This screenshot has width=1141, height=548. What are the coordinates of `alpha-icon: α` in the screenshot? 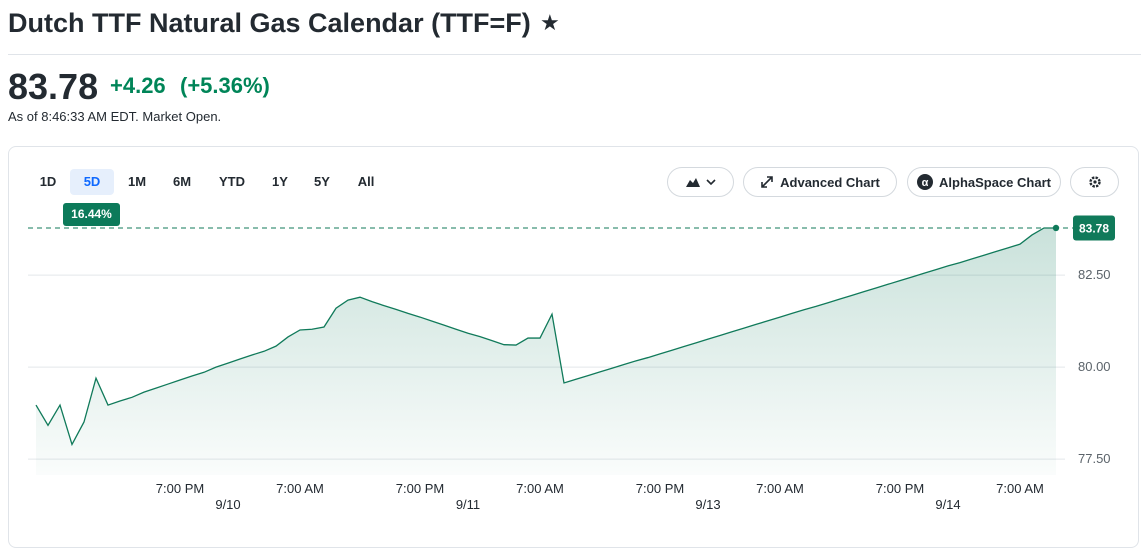 It's located at (925, 182).